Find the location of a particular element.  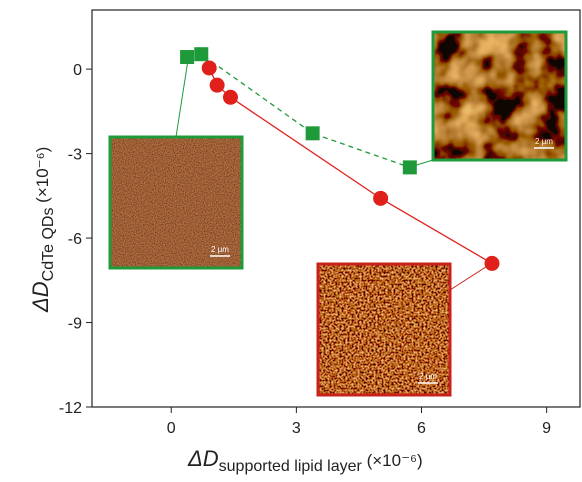

y-label-main: ΔD is located at coordinates (40, 297).